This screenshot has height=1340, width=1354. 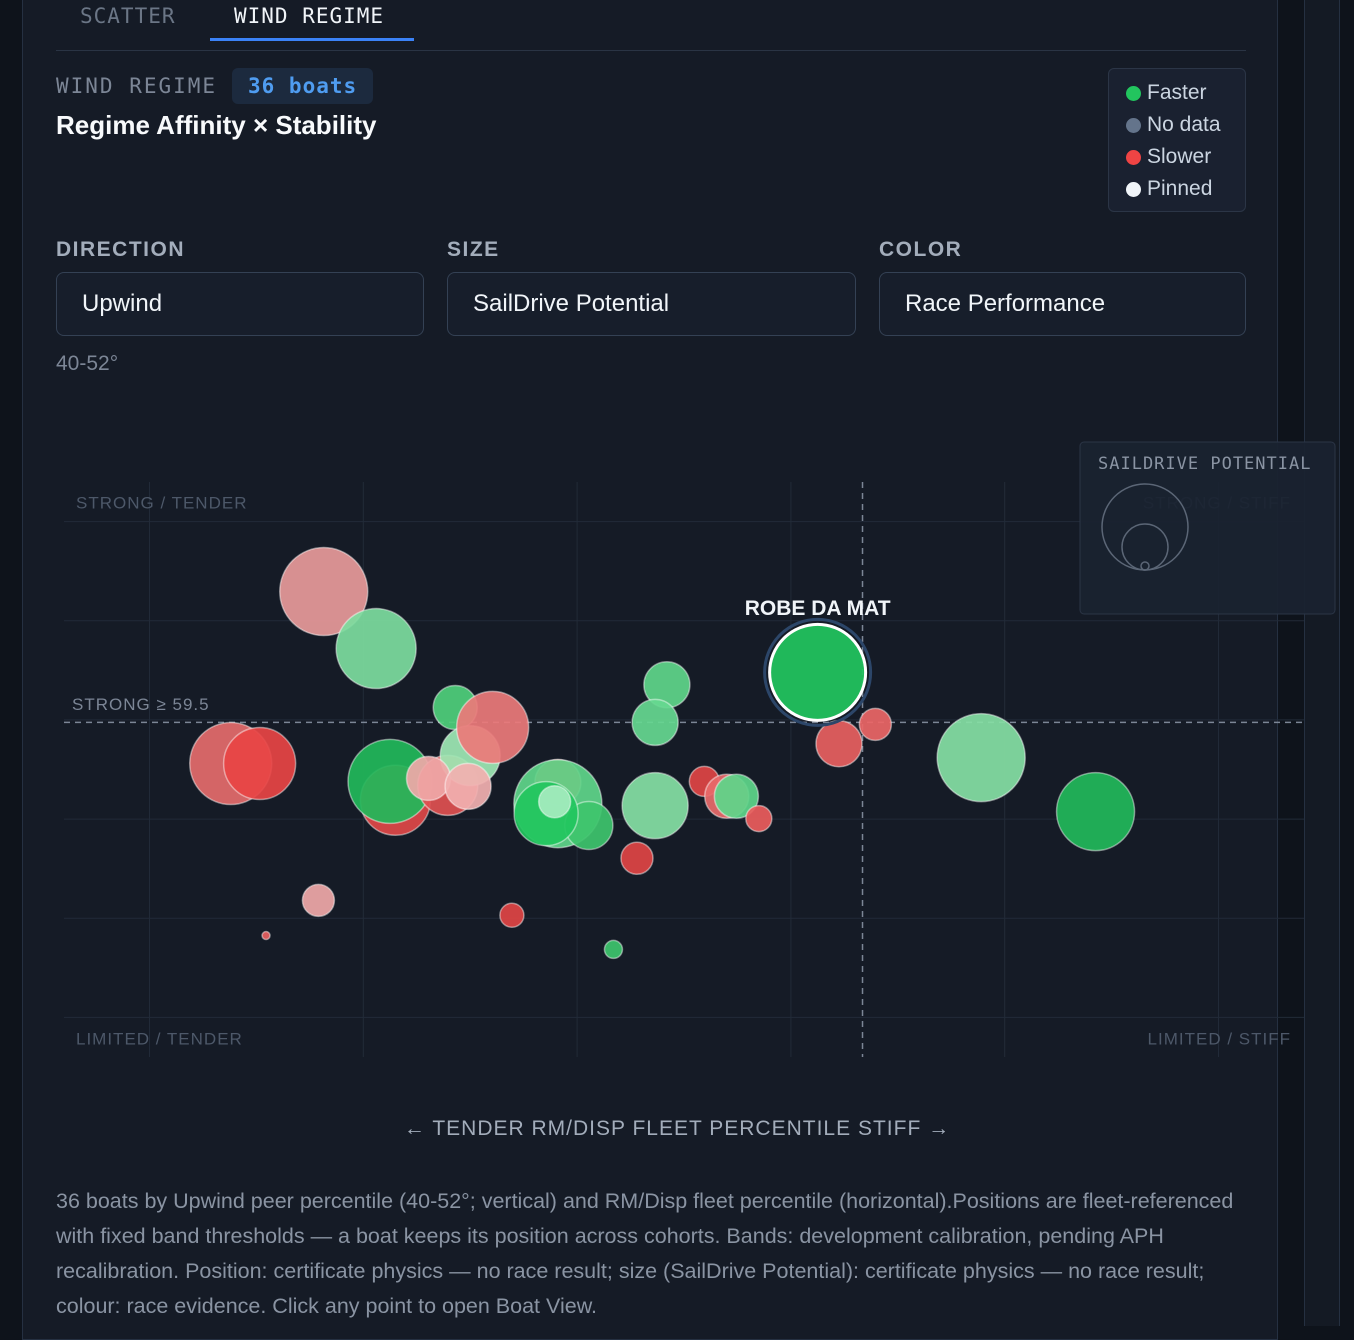 I want to click on legend-label: Faster, so click(x=1177, y=92).